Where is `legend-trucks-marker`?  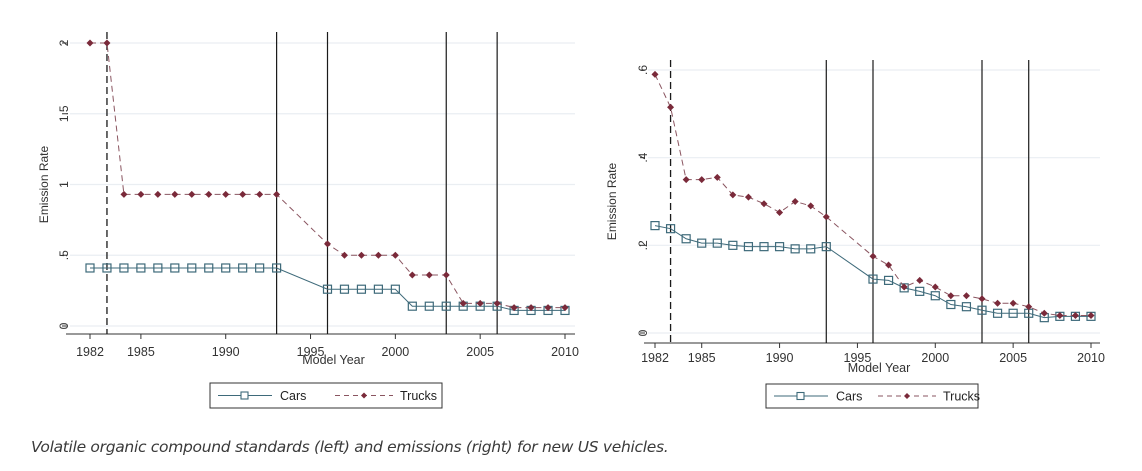
legend-trucks-marker is located at coordinates (364, 395).